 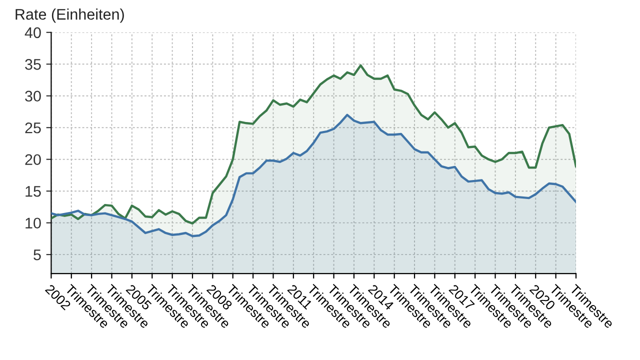 What do you see at coordinates (33, 128) in the screenshot?
I see `y-tick-label: 25` at bounding box center [33, 128].